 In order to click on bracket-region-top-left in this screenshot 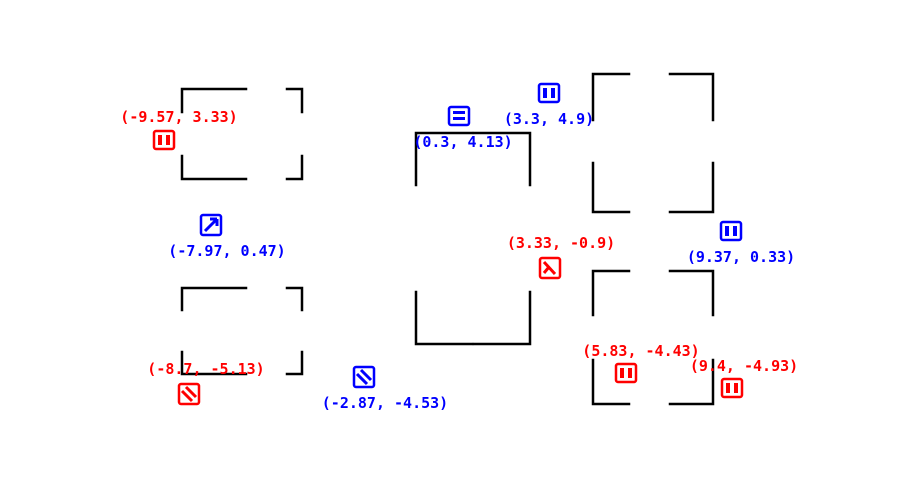, I will do `click(242, 134)`.